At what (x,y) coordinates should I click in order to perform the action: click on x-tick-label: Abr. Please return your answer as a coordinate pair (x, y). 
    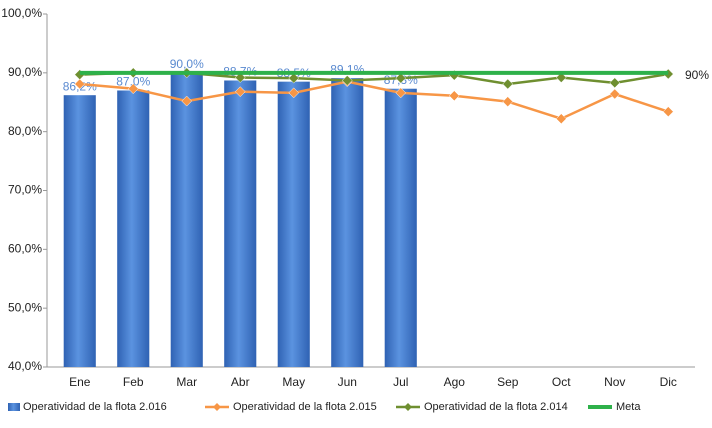
    Looking at the image, I should click on (240, 382).